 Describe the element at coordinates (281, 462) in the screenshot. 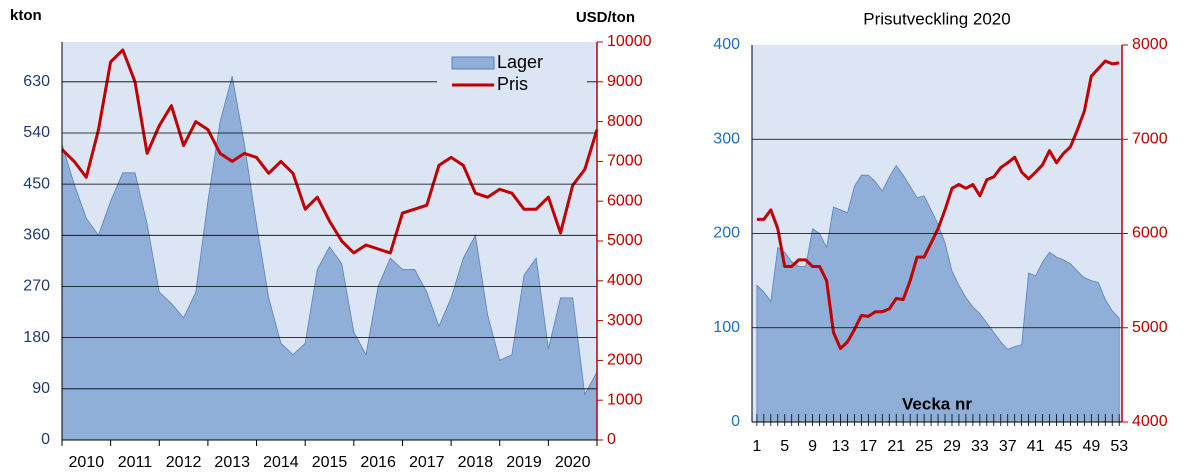

I see `x-tick-label: 2014` at that location.